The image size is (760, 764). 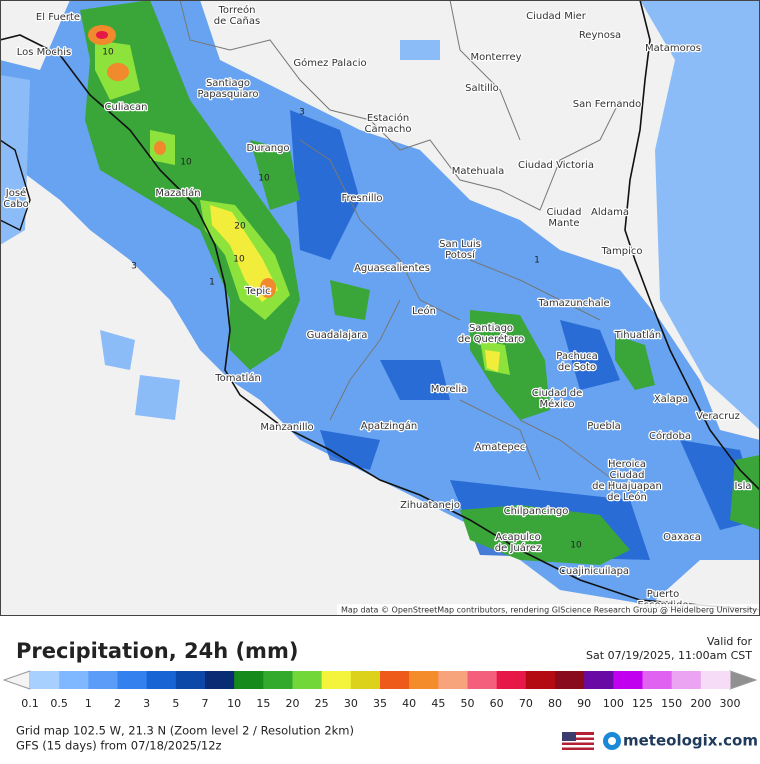 I want to click on city-label-line: Ciudad de, so click(x=557, y=393).